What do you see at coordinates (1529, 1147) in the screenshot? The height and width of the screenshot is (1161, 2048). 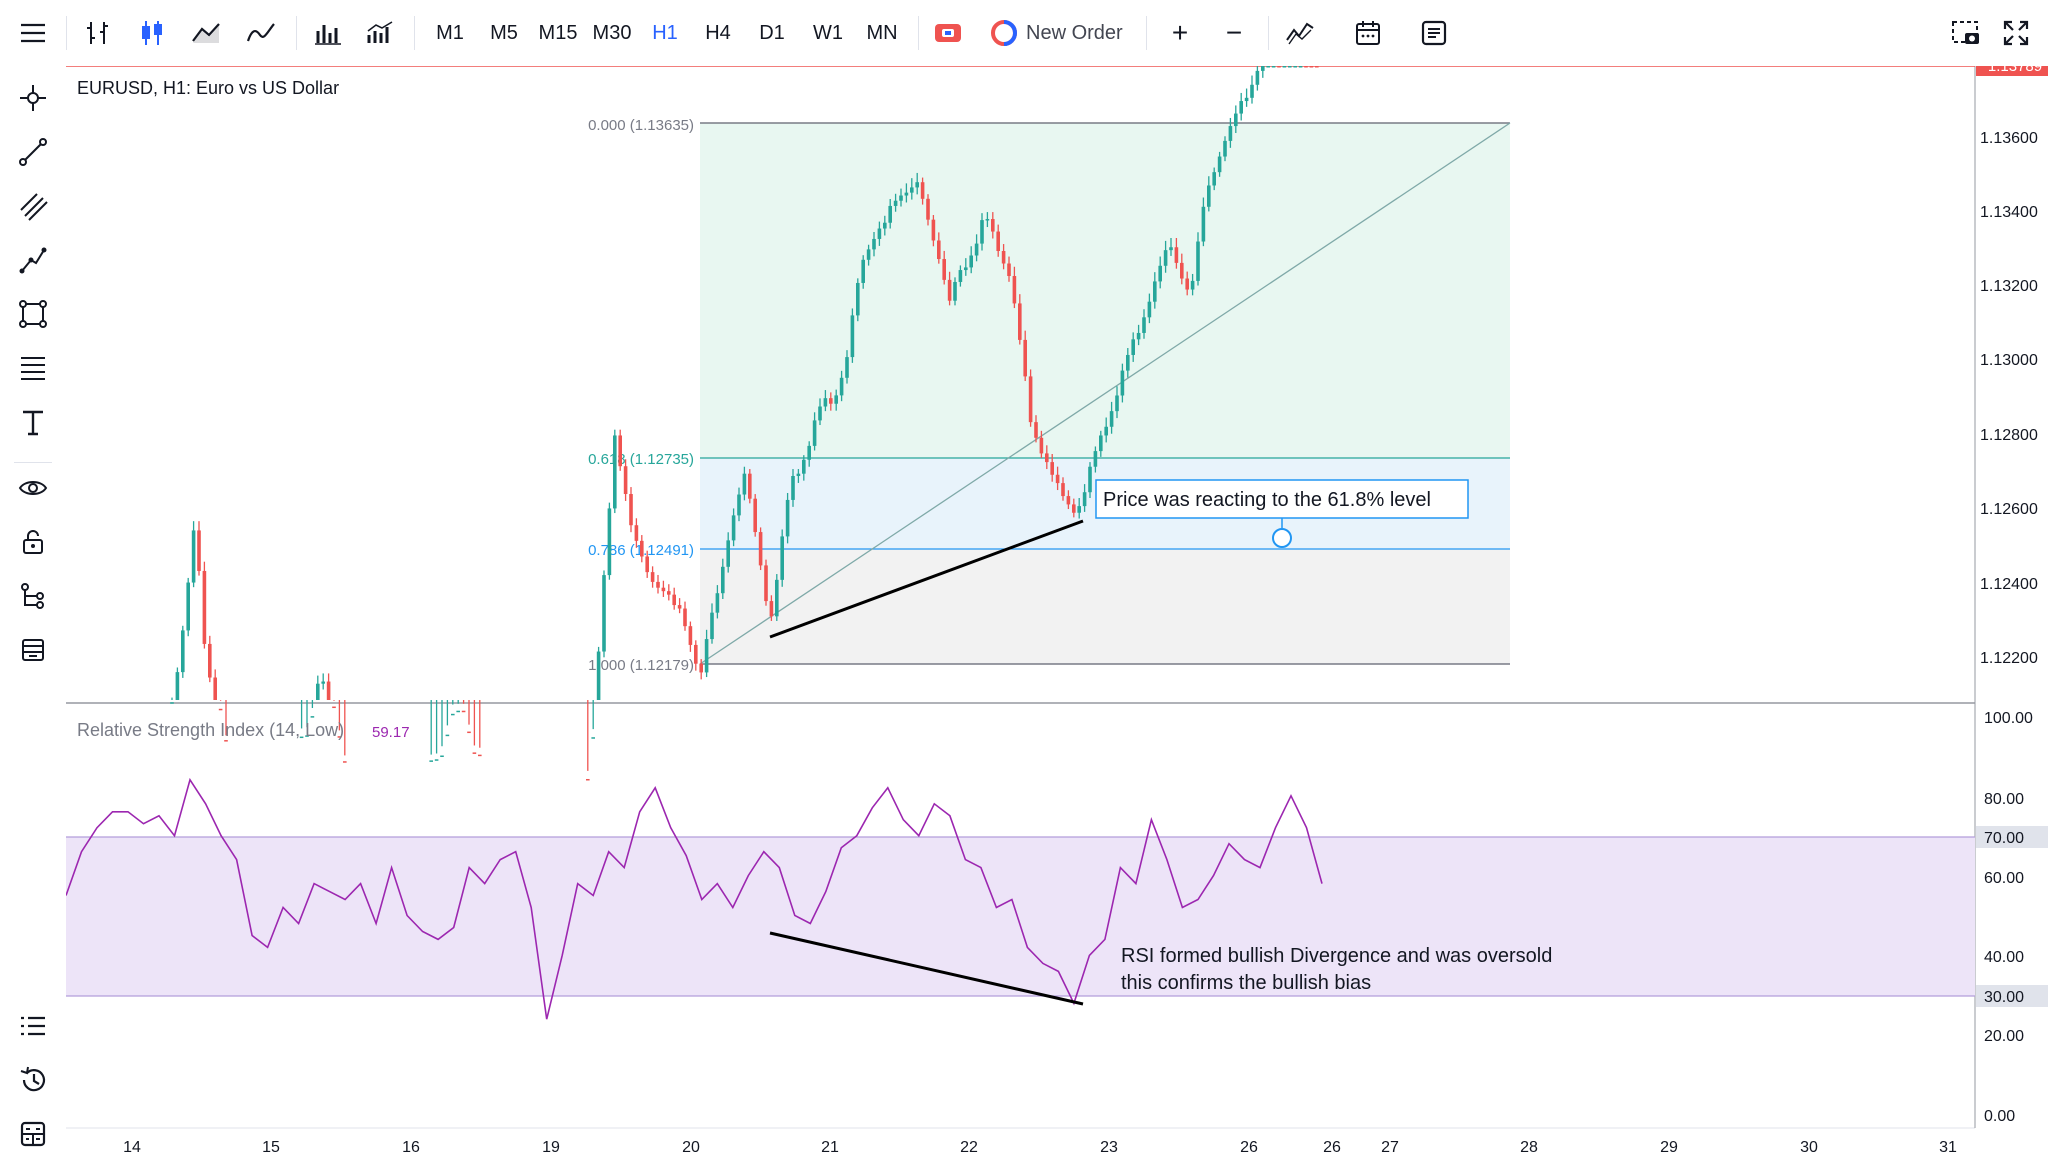 I see `time-label: 28` at bounding box center [1529, 1147].